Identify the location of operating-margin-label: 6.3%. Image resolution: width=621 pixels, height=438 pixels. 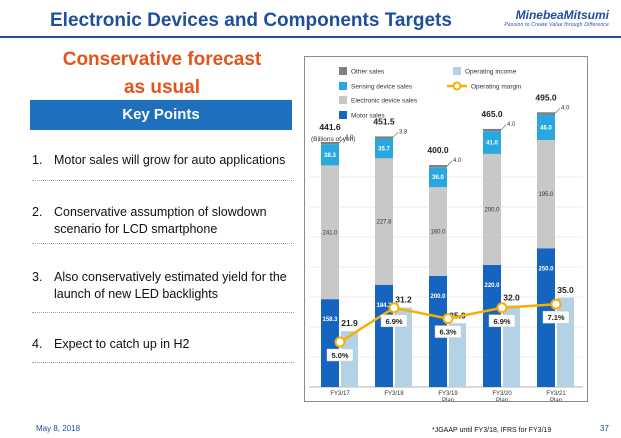
(447, 332).